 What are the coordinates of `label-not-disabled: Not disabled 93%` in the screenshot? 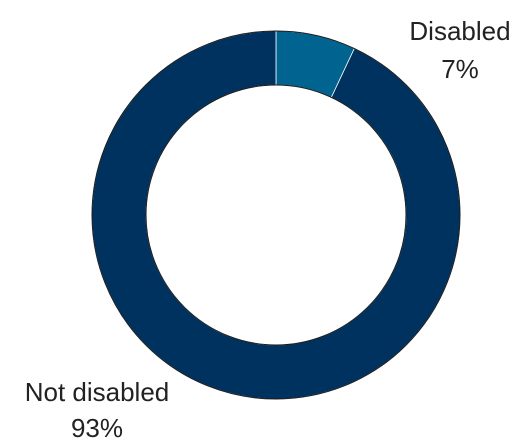 It's located at (97, 409).